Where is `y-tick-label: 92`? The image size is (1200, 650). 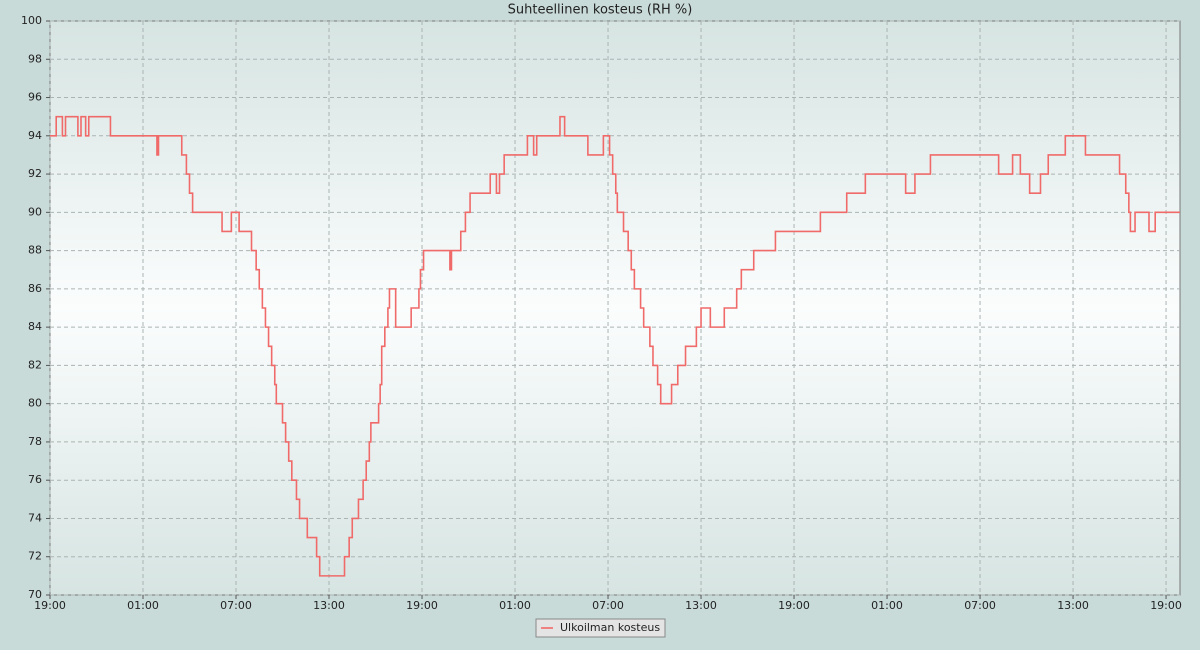
y-tick-label: 92 is located at coordinates (35, 173).